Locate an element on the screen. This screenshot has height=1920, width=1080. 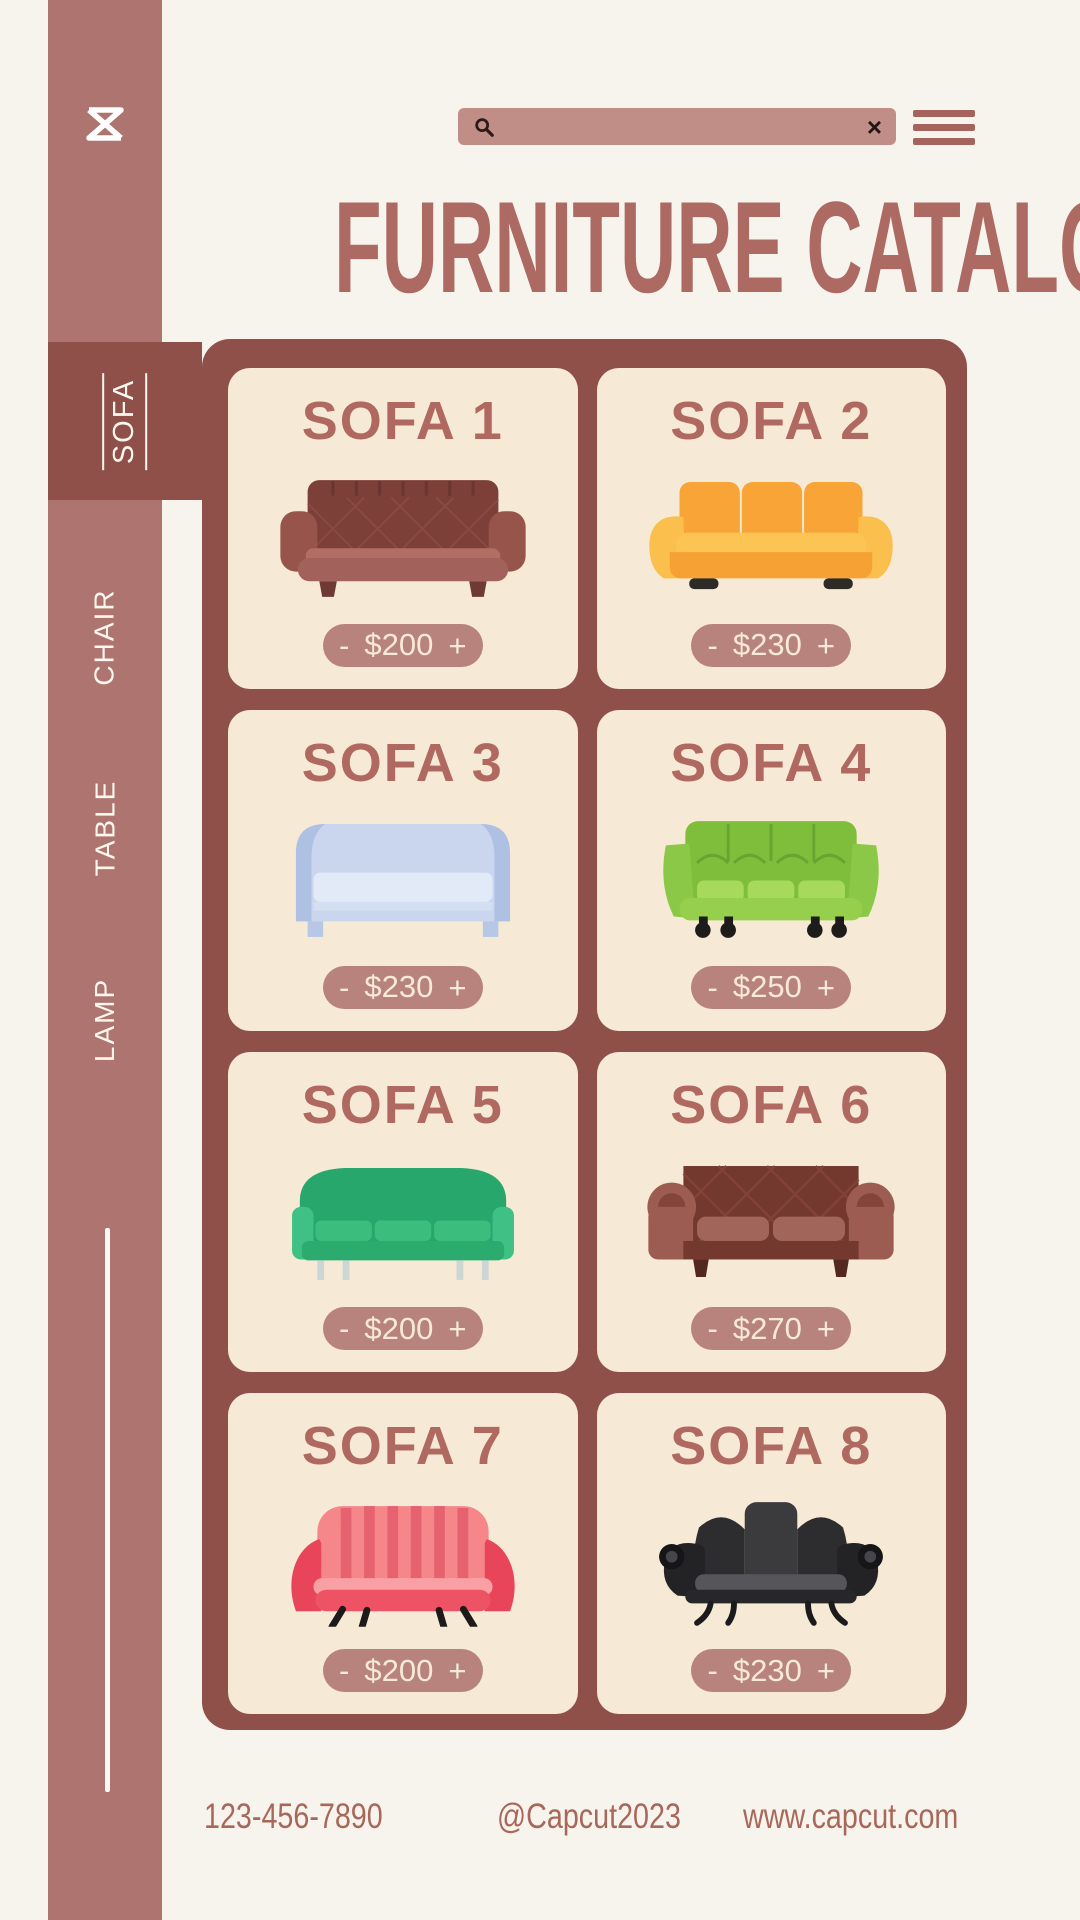
footer-phone: 123-456-7890 is located at coordinates (293, 1816).